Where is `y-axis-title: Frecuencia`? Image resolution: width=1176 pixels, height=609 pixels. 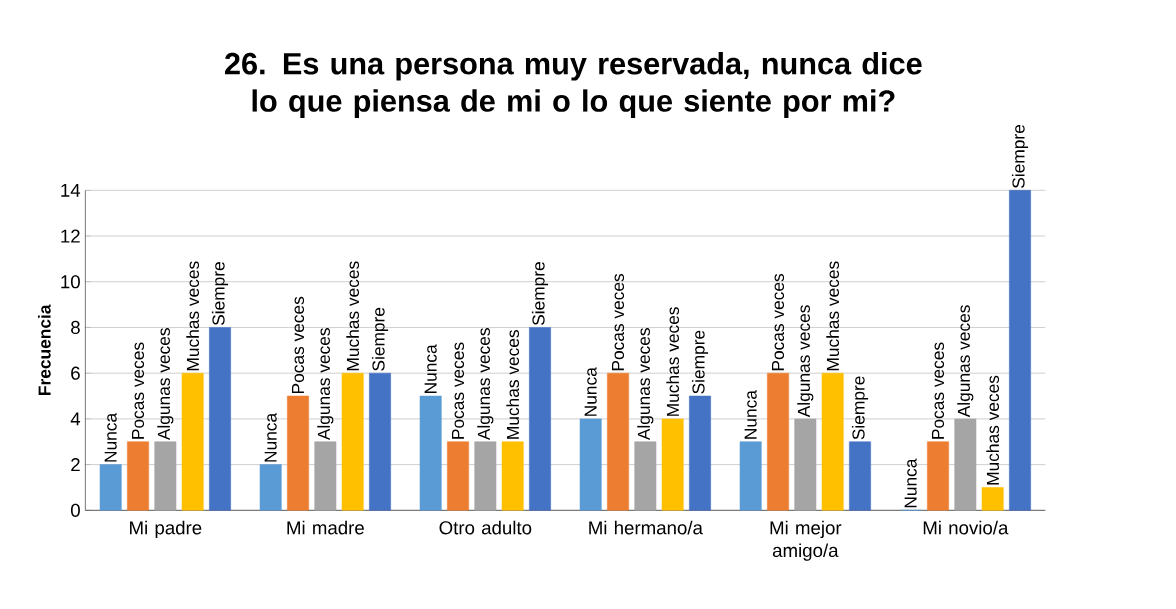 y-axis-title: Frecuencia is located at coordinates (44, 349).